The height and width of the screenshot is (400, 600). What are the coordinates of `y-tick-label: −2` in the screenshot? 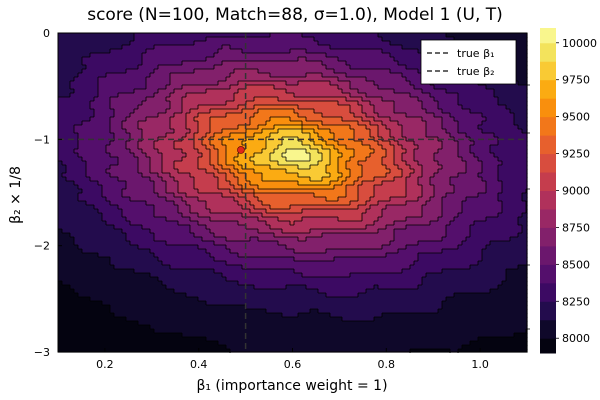 It's located at (42, 246).